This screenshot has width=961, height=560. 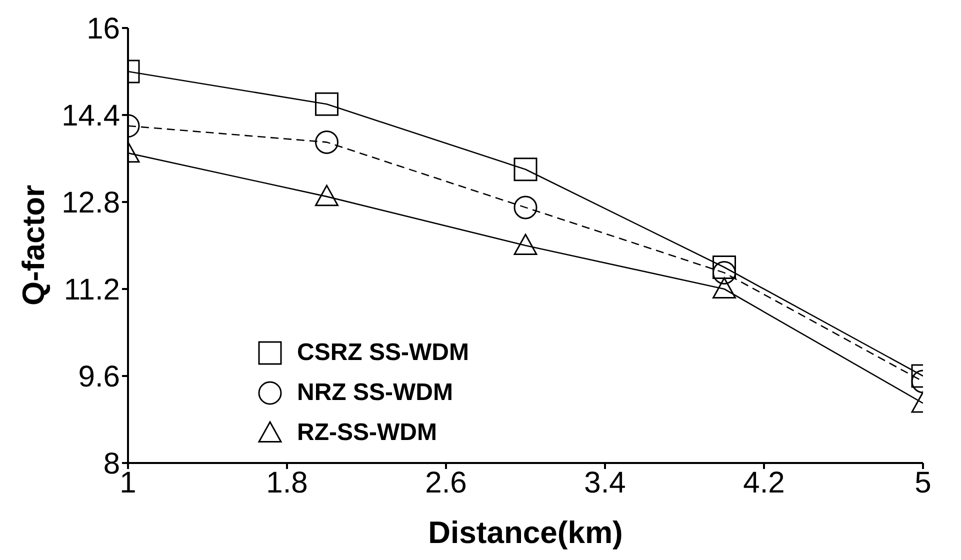 What do you see at coordinates (375, 393) in the screenshot?
I see `legend-label: NRZ SS-WDM` at bounding box center [375, 393].